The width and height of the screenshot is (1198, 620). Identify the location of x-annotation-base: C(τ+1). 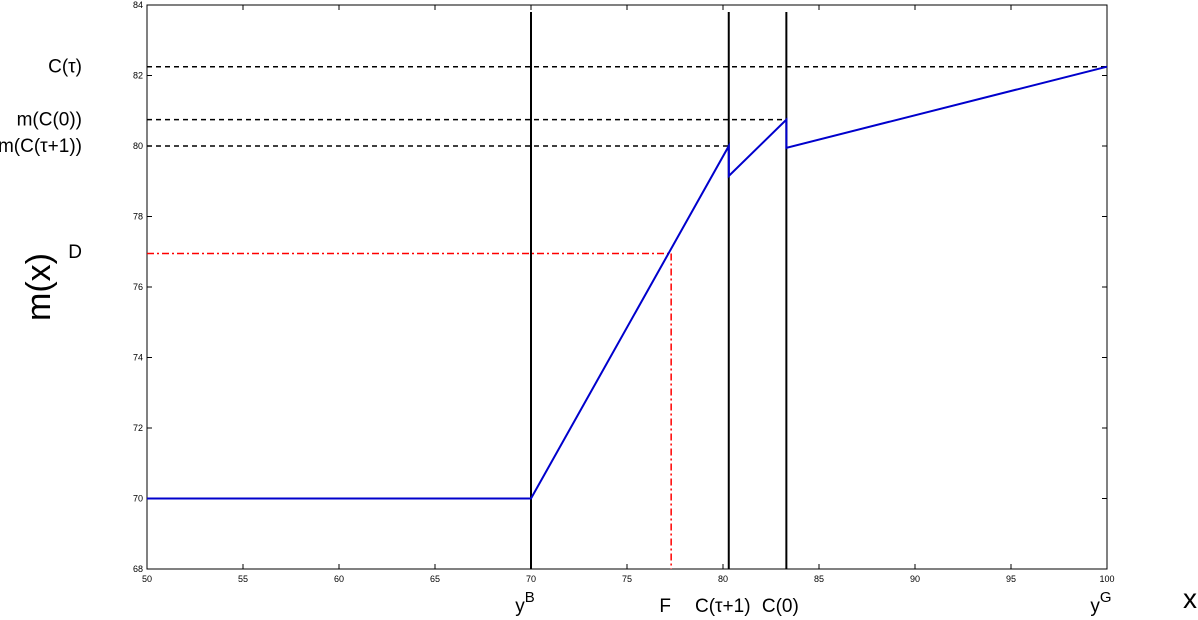
(723, 606).